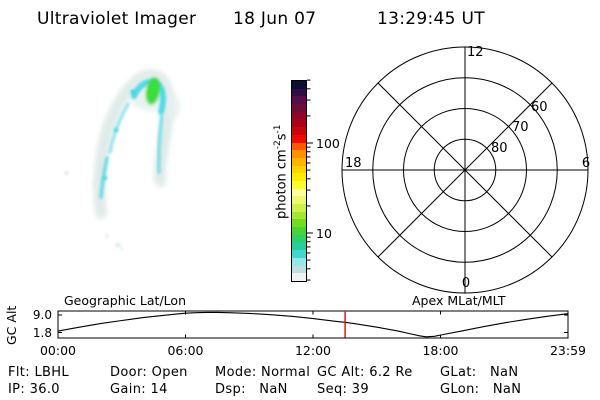 Image resolution: width=600 pixels, height=400 pixels. I want to click on status-mode: Mode: Normal, so click(263, 372).